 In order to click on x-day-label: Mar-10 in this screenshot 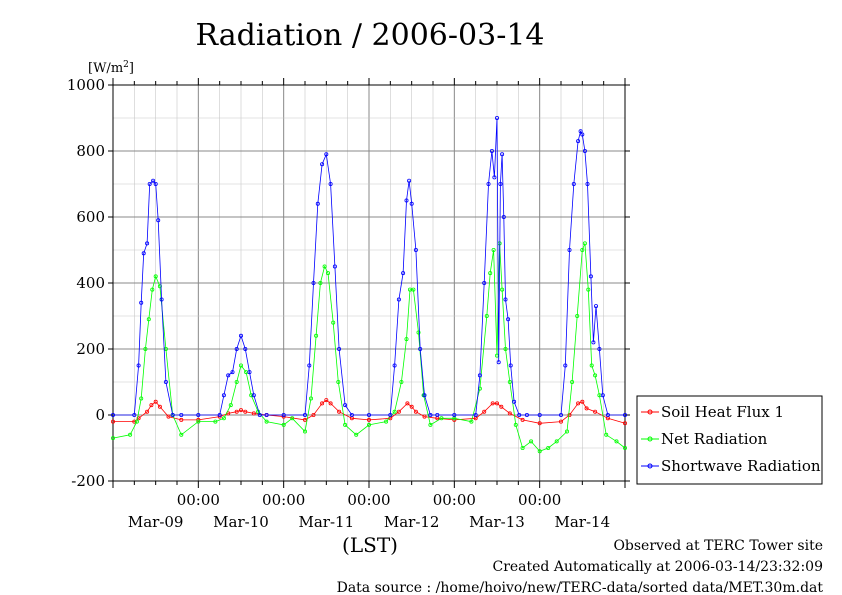, I will do `click(241, 522)`.